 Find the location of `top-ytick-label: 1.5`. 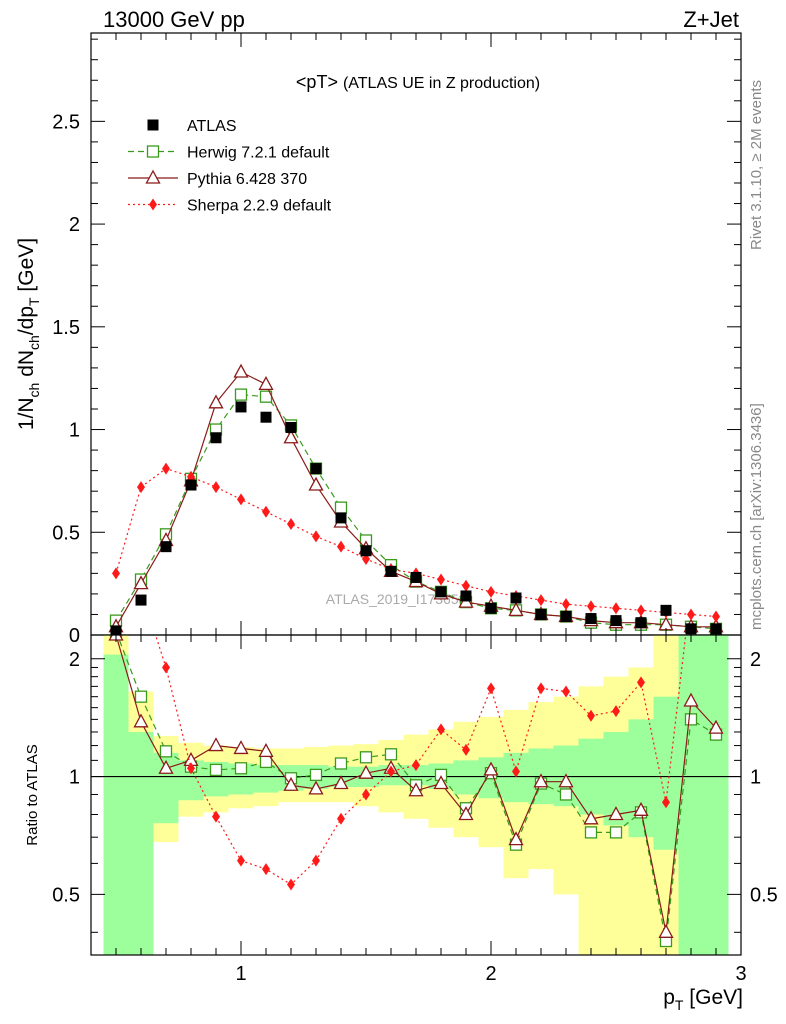

top-ytick-label: 1.5 is located at coordinates (66, 328).